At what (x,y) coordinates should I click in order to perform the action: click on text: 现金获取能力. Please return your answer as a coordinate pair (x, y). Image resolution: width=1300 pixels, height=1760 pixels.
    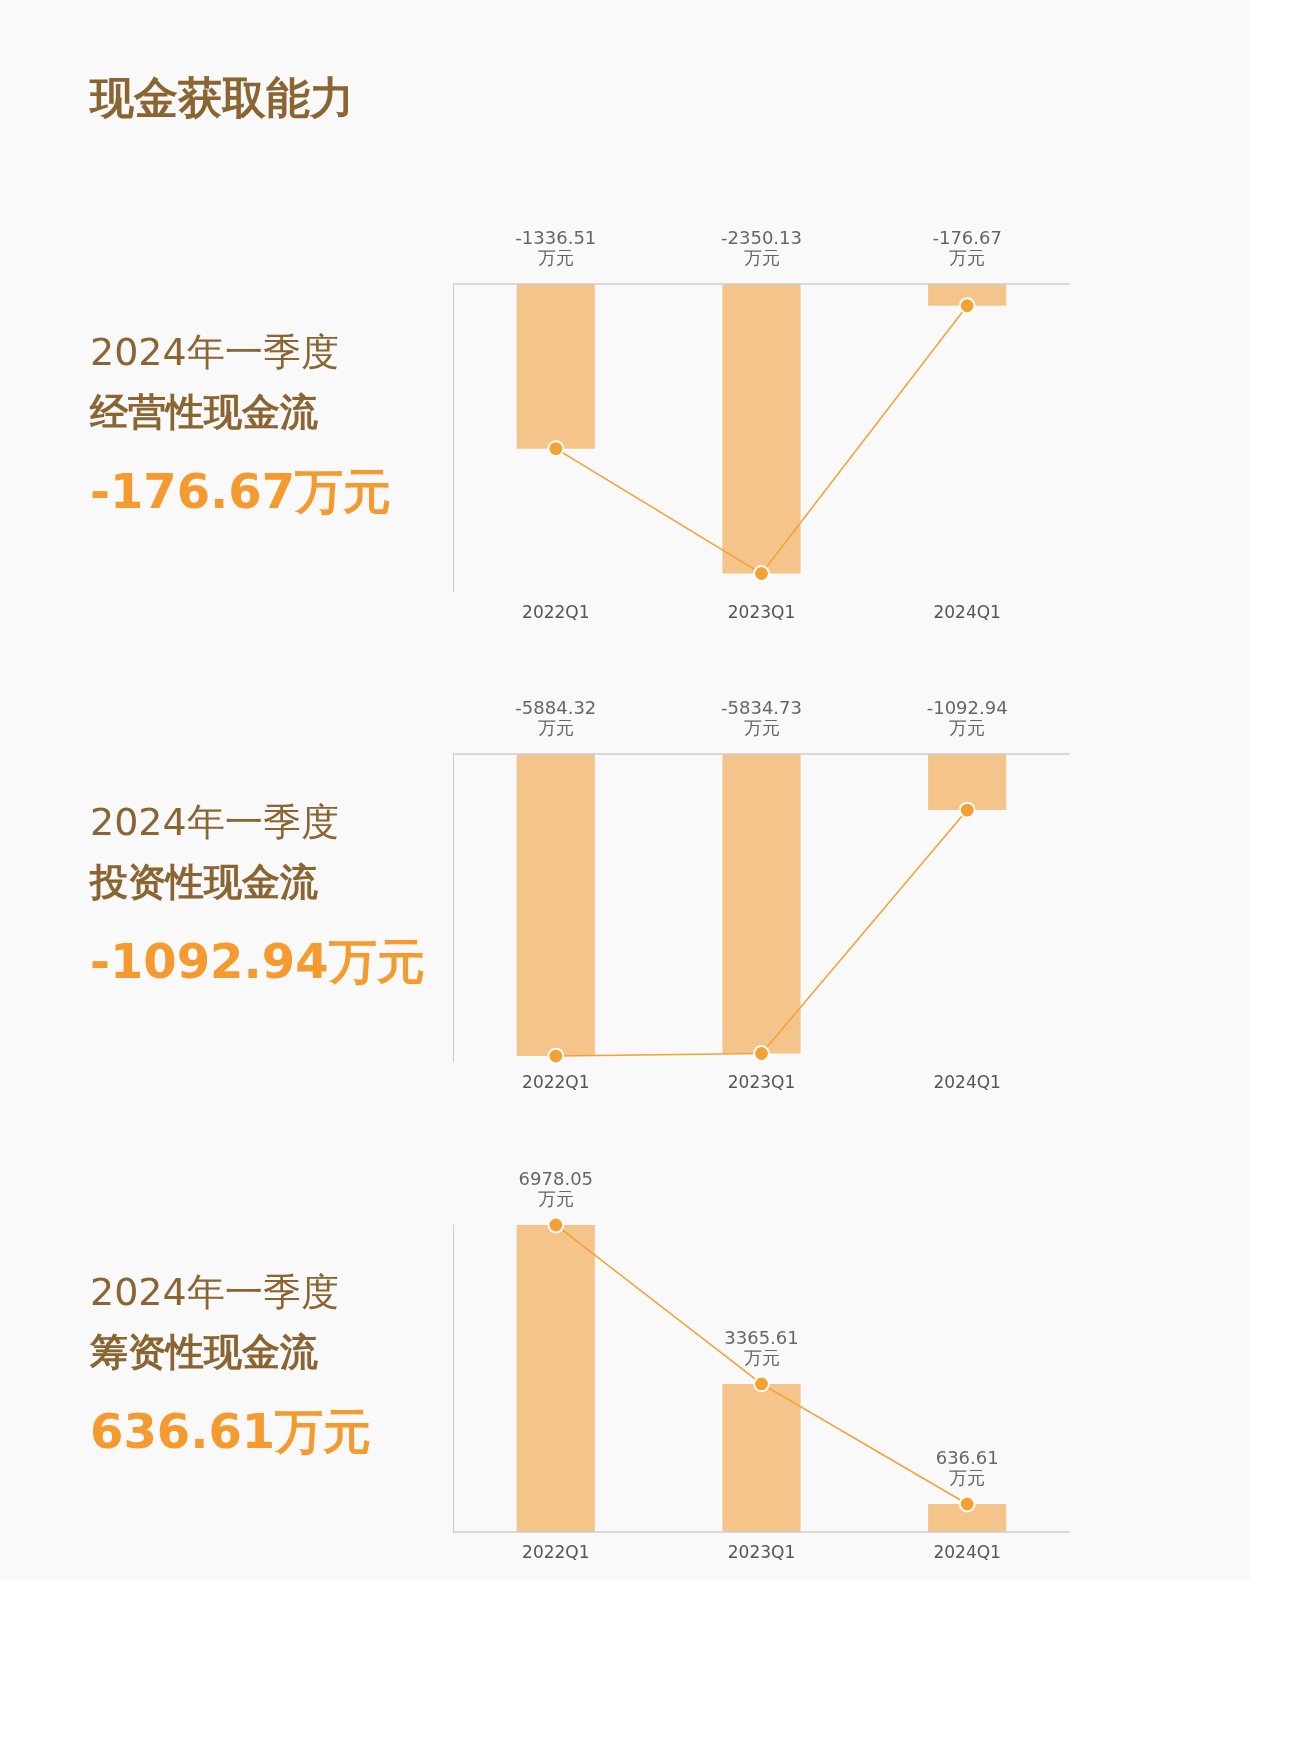
    Looking at the image, I should click on (221, 97).